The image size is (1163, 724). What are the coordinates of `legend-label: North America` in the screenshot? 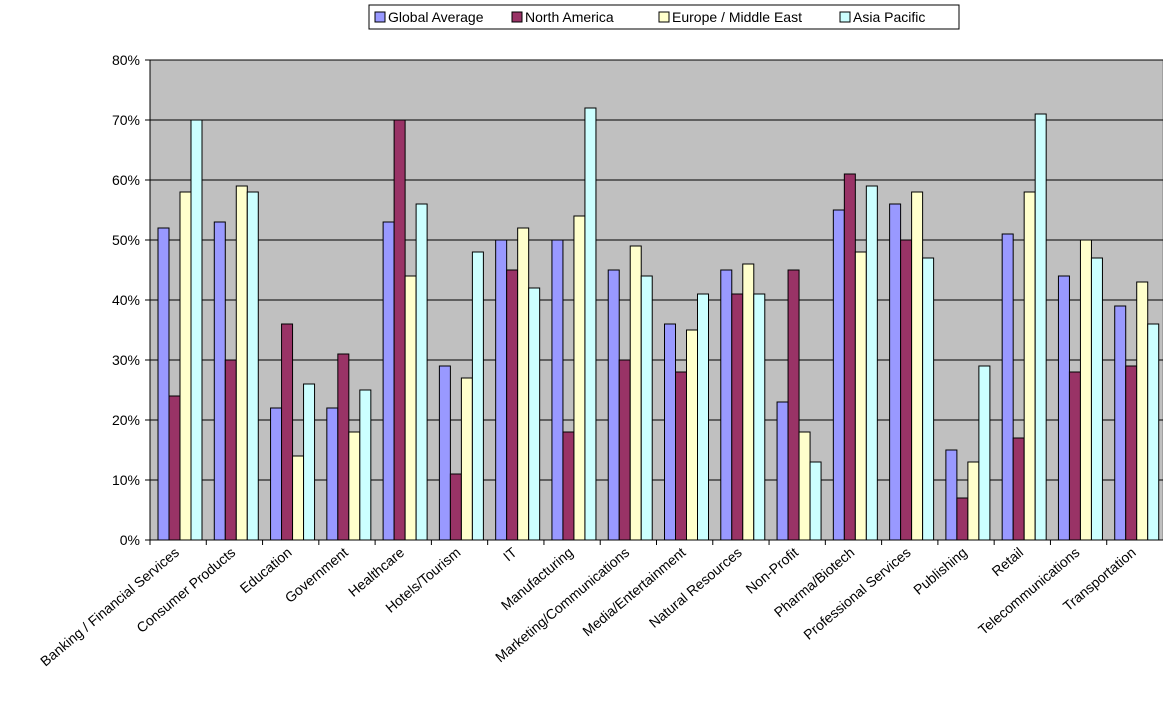 It's located at (569, 17).